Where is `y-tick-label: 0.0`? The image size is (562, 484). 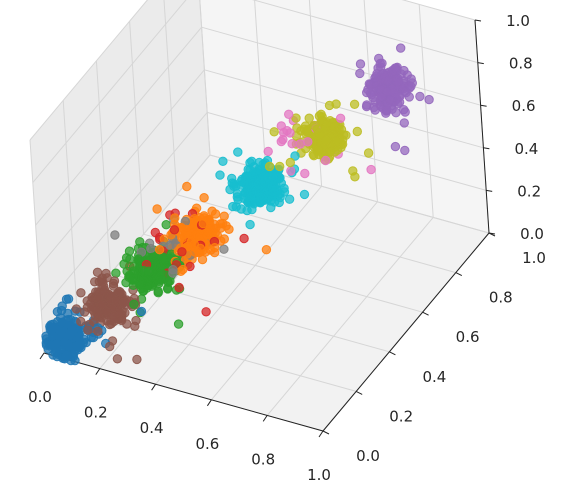
y-tick-label: 0.0 is located at coordinates (368, 456).